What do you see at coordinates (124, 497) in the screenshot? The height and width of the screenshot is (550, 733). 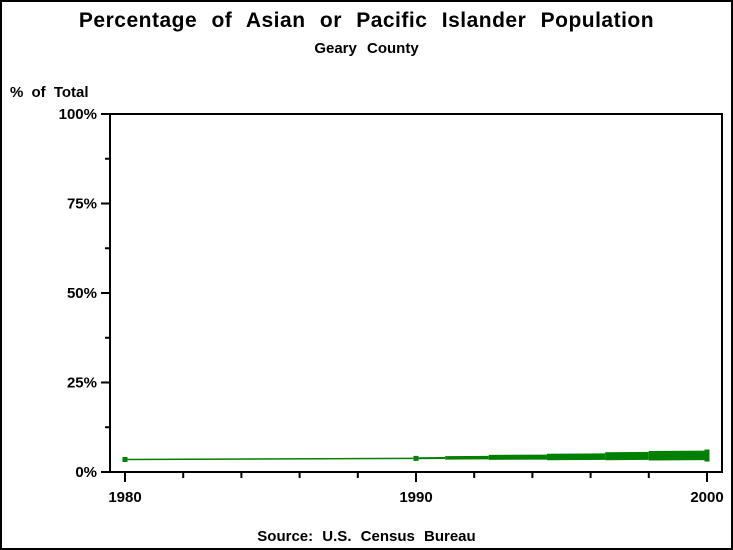 I see `x-tick-label: 1980` at bounding box center [124, 497].